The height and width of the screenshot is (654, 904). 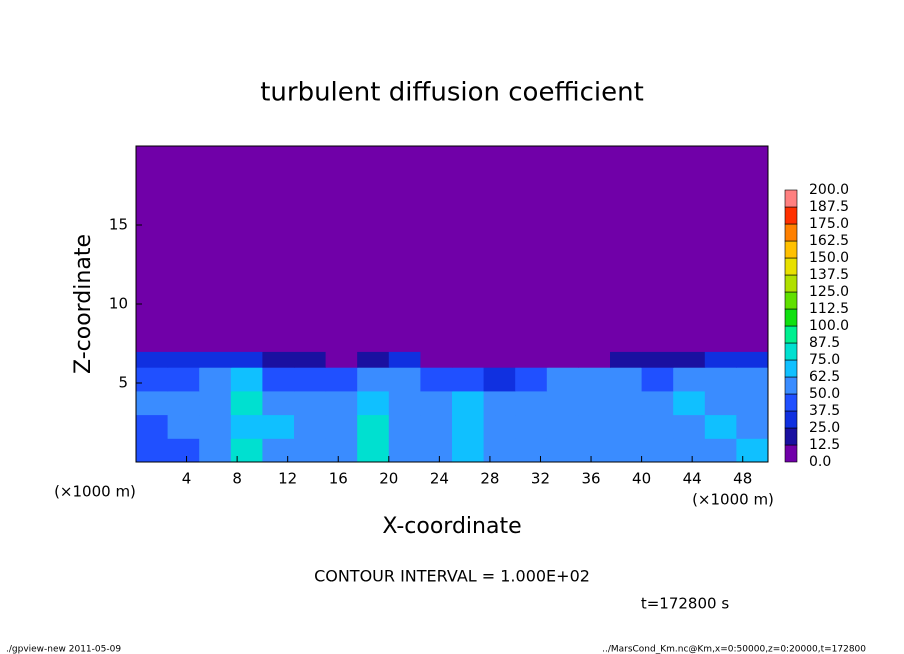 What do you see at coordinates (829, 309) in the screenshot?
I see `colorbar-label: 112.5` at bounding box center [829, 309].